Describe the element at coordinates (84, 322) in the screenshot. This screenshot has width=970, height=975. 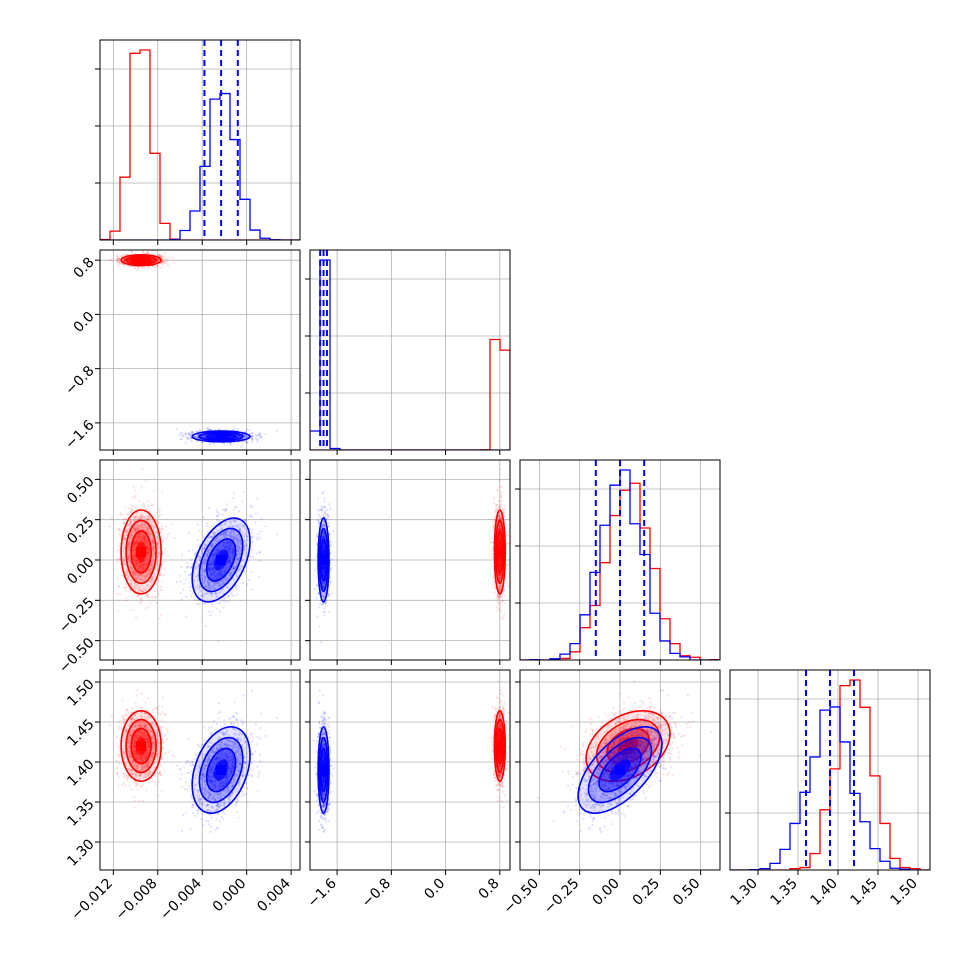
I see `y-tick-label: 0.0` at that location.